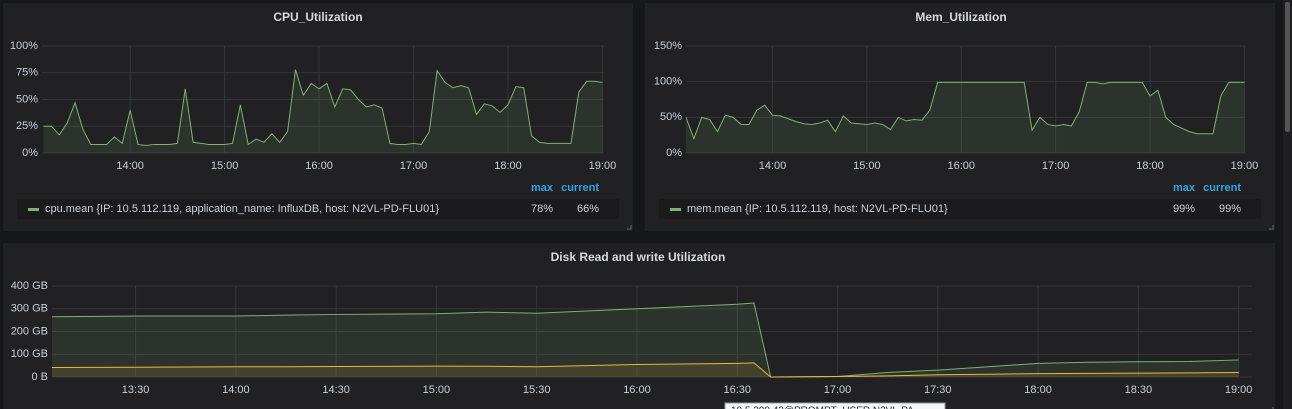 The image size is (1292, 409). I want to click on y-tick-label: 25%, so click(27, 126).